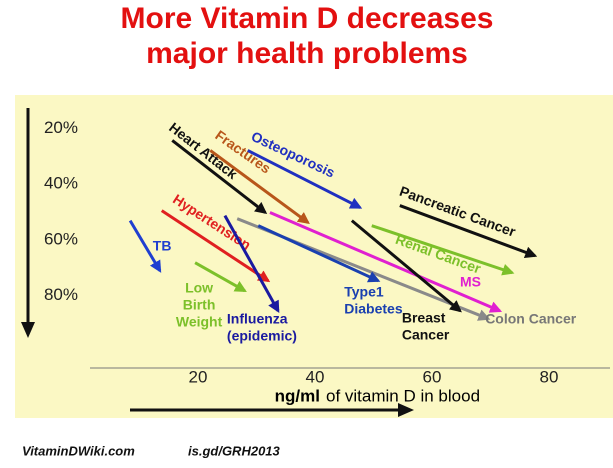  Describe the element at coordinates (61, 183) in the screenshot. I see `y-tick-label: 40%` at that location.